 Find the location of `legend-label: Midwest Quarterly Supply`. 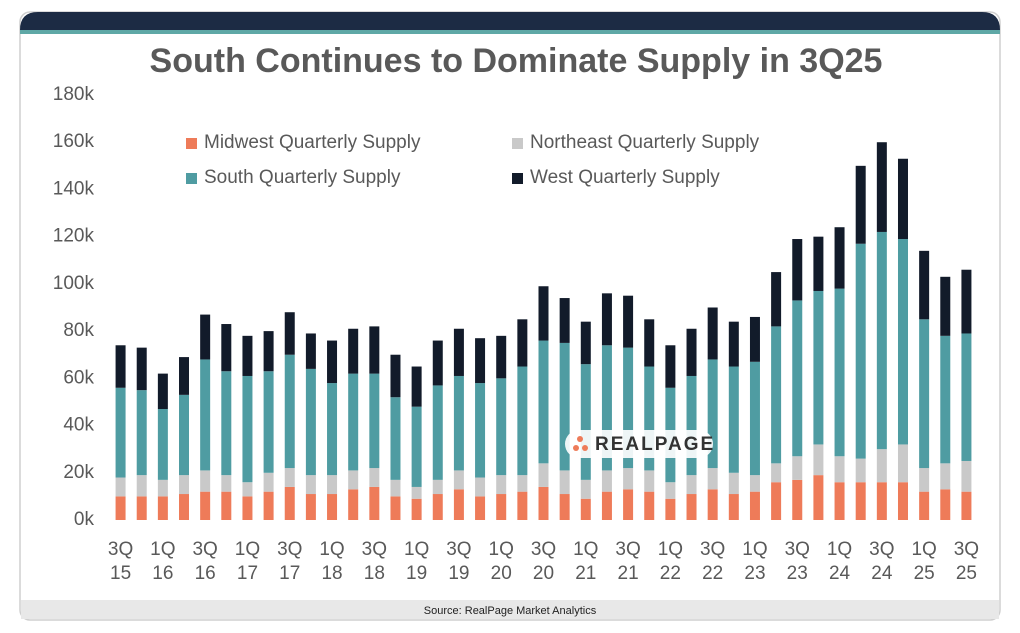

legend-label: Midwest Quarterly Supply is located at coordinates (312, 142).